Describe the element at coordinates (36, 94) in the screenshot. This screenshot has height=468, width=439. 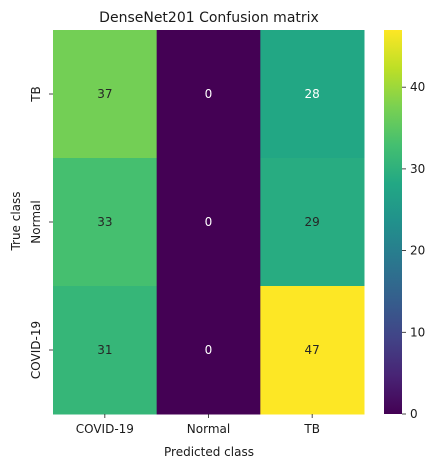
I see `y-tick-label: TB` at that location.